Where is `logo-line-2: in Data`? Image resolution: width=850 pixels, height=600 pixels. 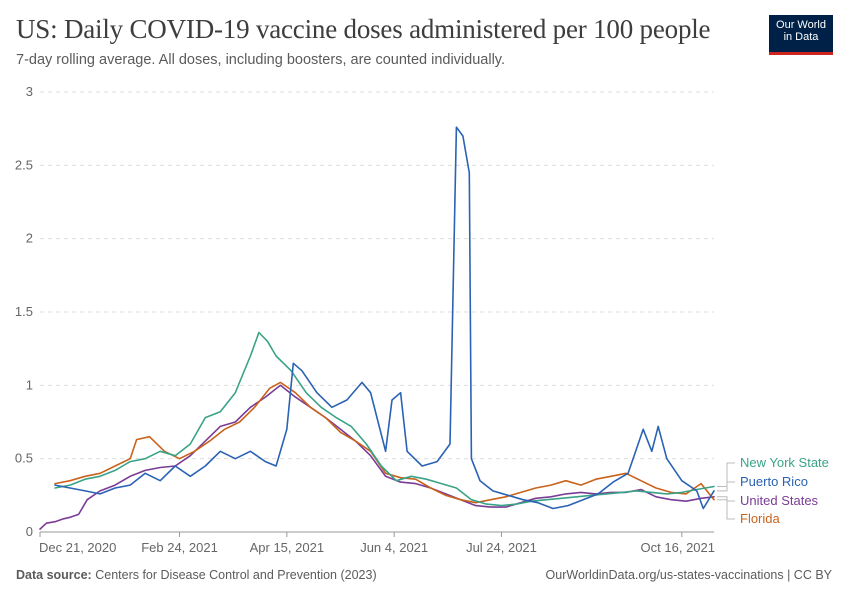
logo-line-2: in Data is located at coordinates (801, 37).